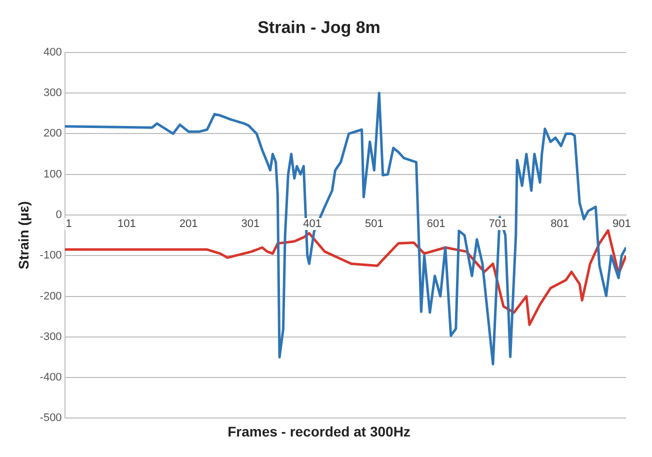 This screenshot has width=652, height=457. Describe the element at coordinates (498, 224) in the screenshot. I see `x-tick-label: 701` at that location.